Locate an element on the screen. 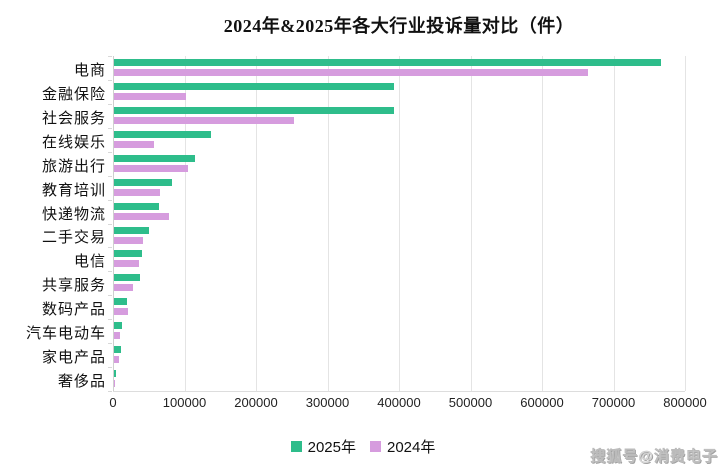  x-tick-label: 600000 is located at coordinates (542, 402).